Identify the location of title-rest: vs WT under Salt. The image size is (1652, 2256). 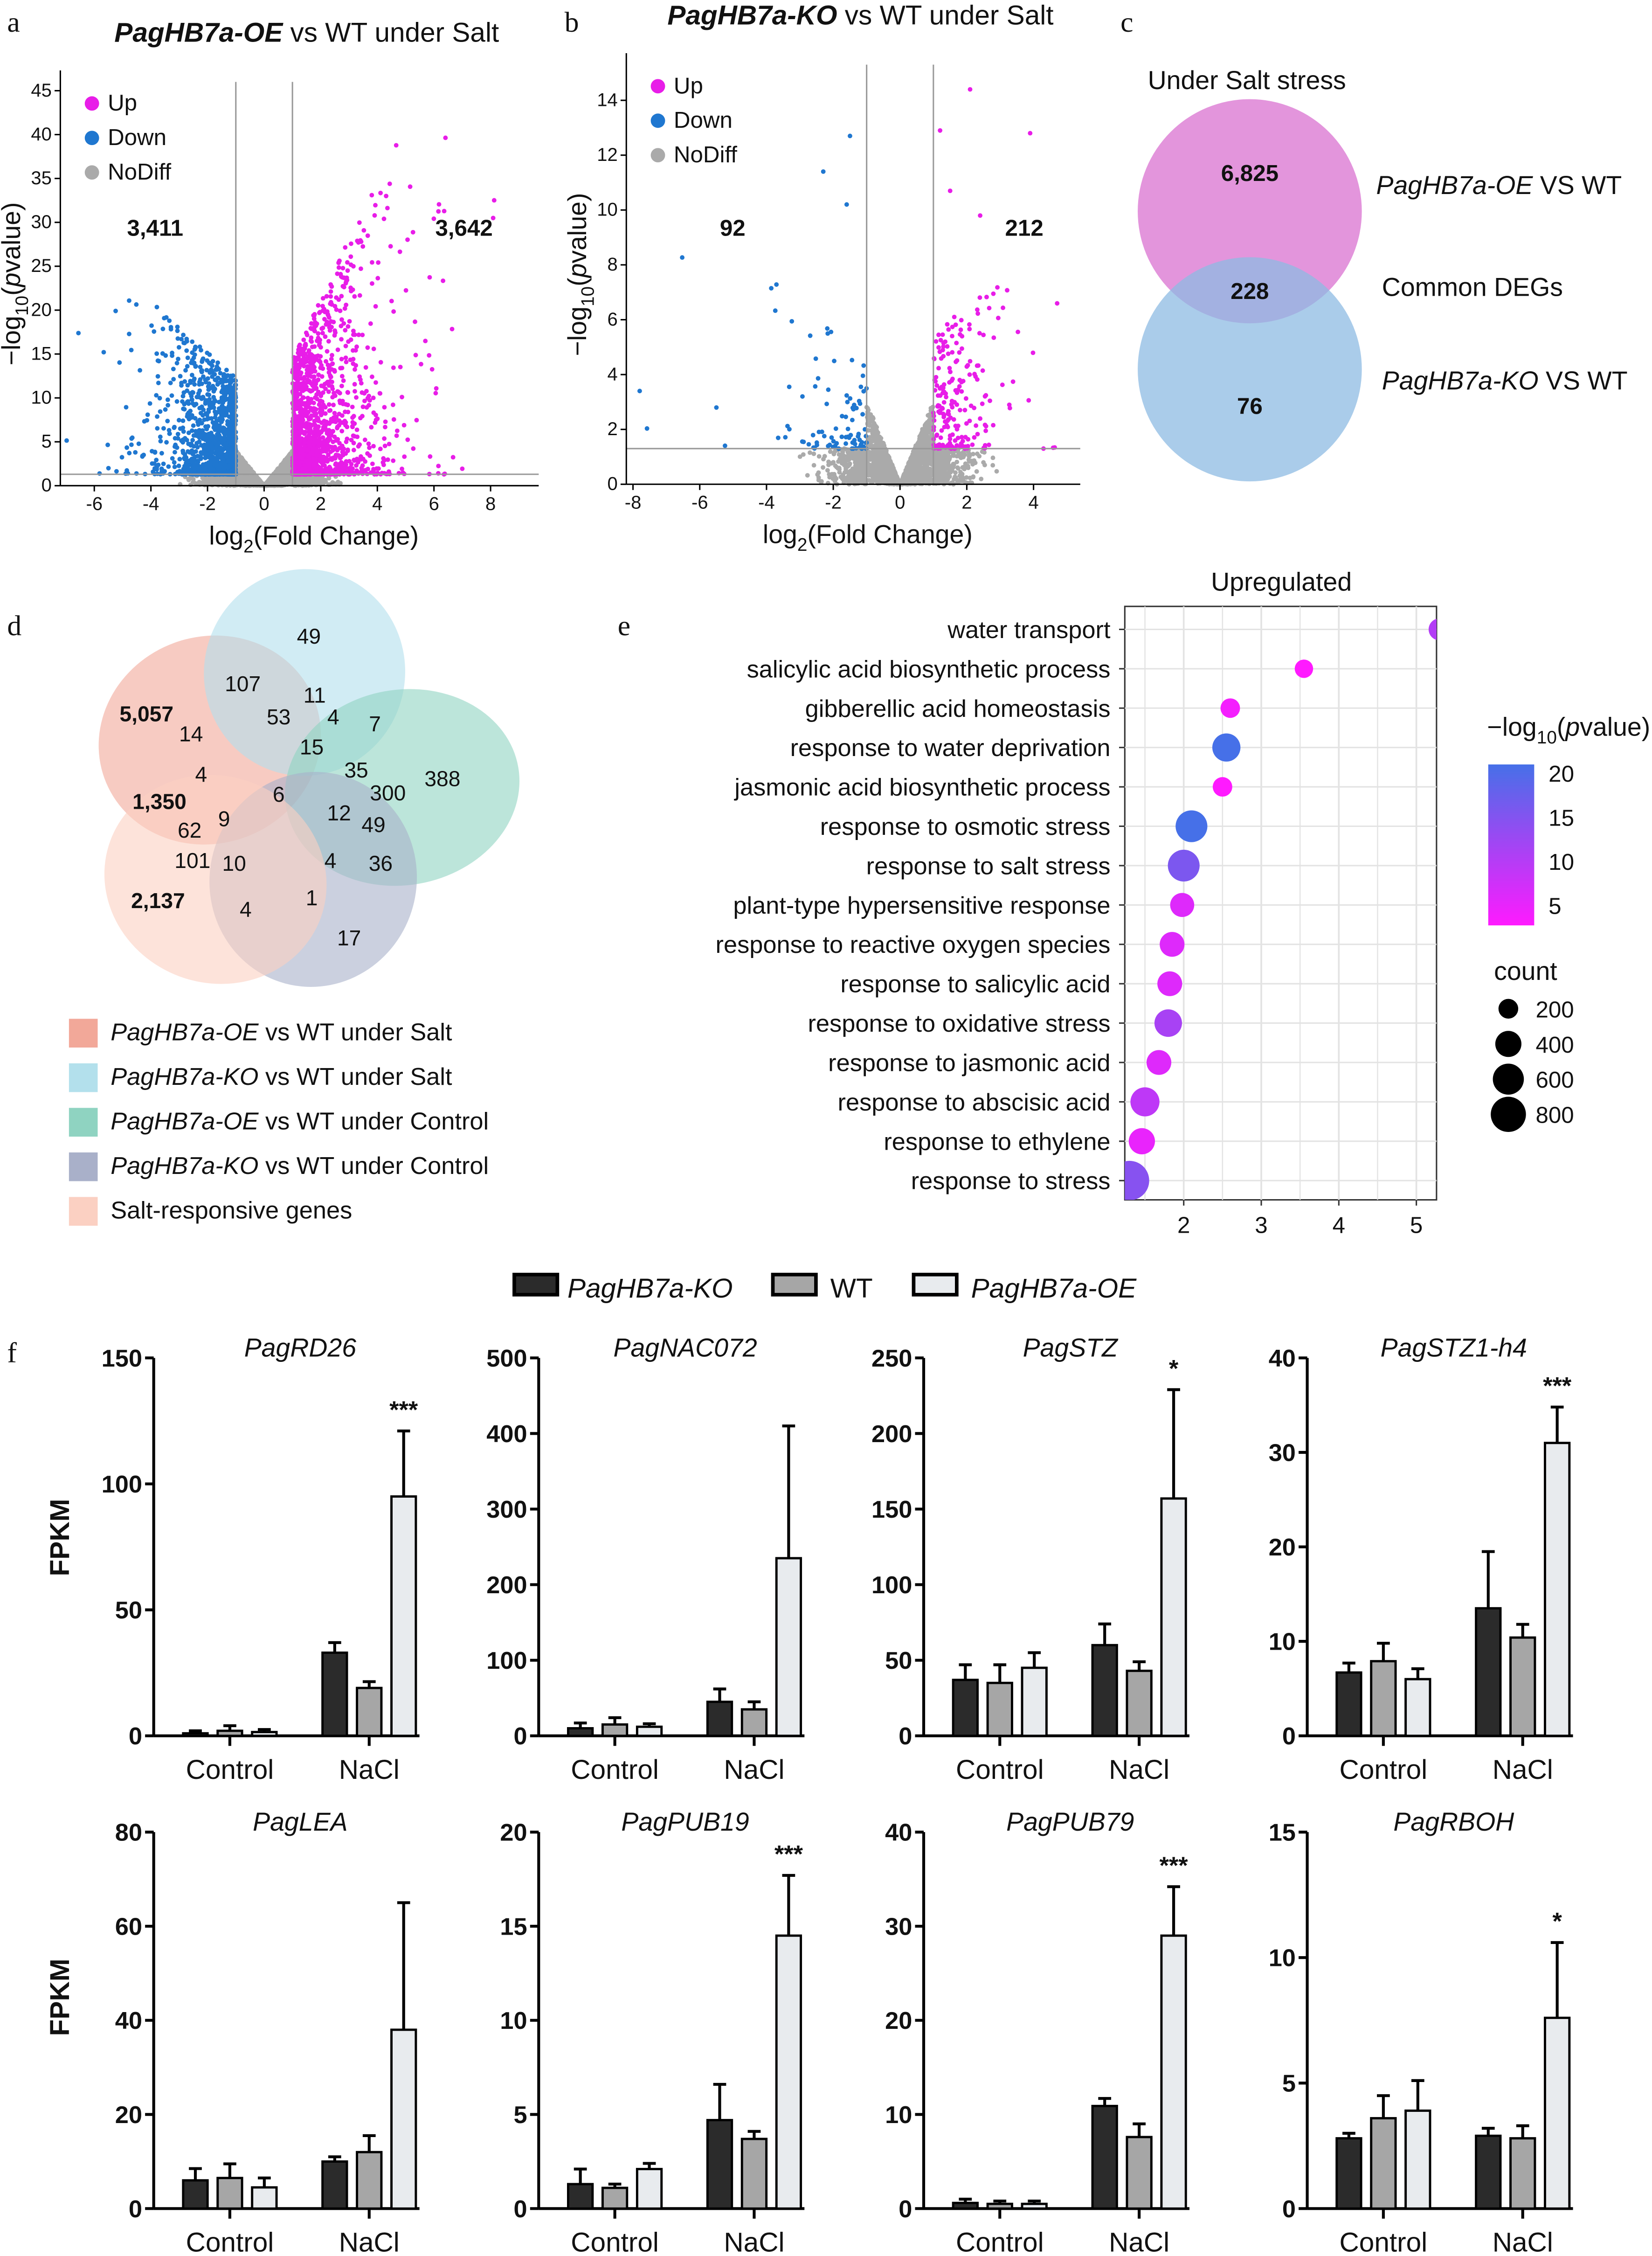
(391, 32).